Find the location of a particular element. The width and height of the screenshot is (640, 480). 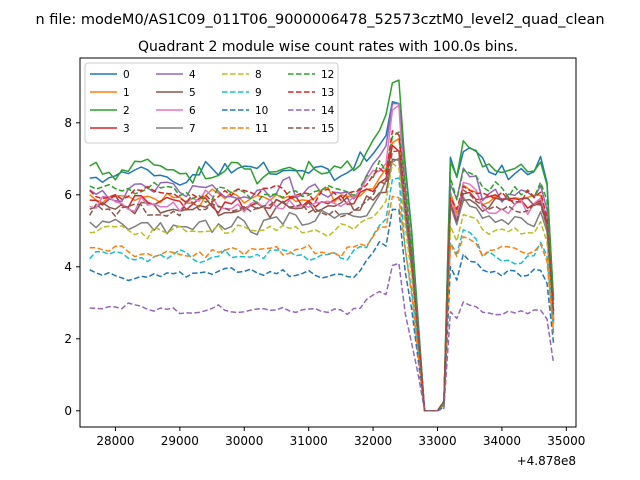

legend-label-7: 7 is located at coordinates (192, 129).